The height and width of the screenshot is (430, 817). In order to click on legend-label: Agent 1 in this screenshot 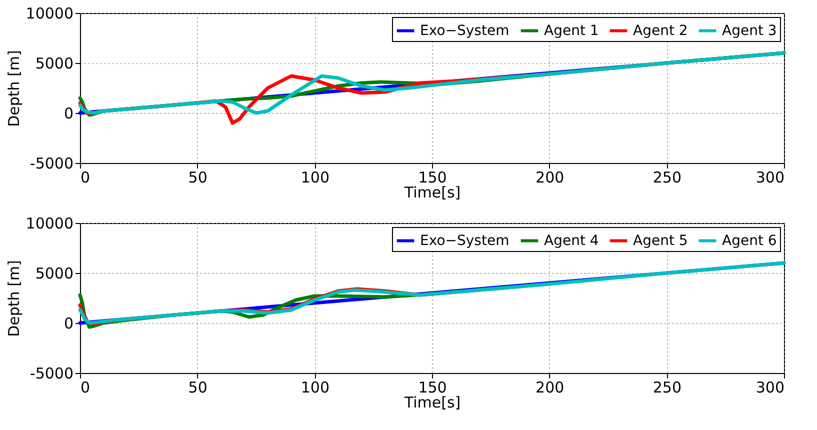, I will do `click(571, 30)`.